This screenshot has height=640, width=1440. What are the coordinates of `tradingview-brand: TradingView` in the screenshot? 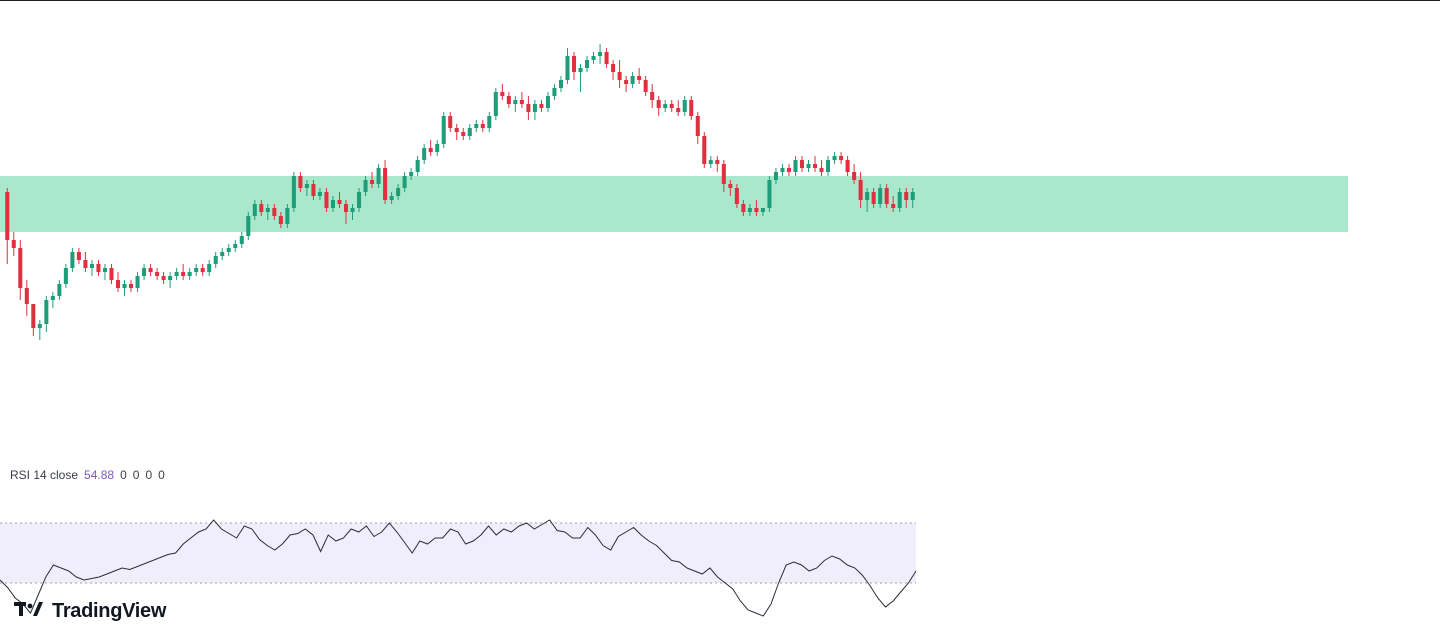 It's located at (90, 611).